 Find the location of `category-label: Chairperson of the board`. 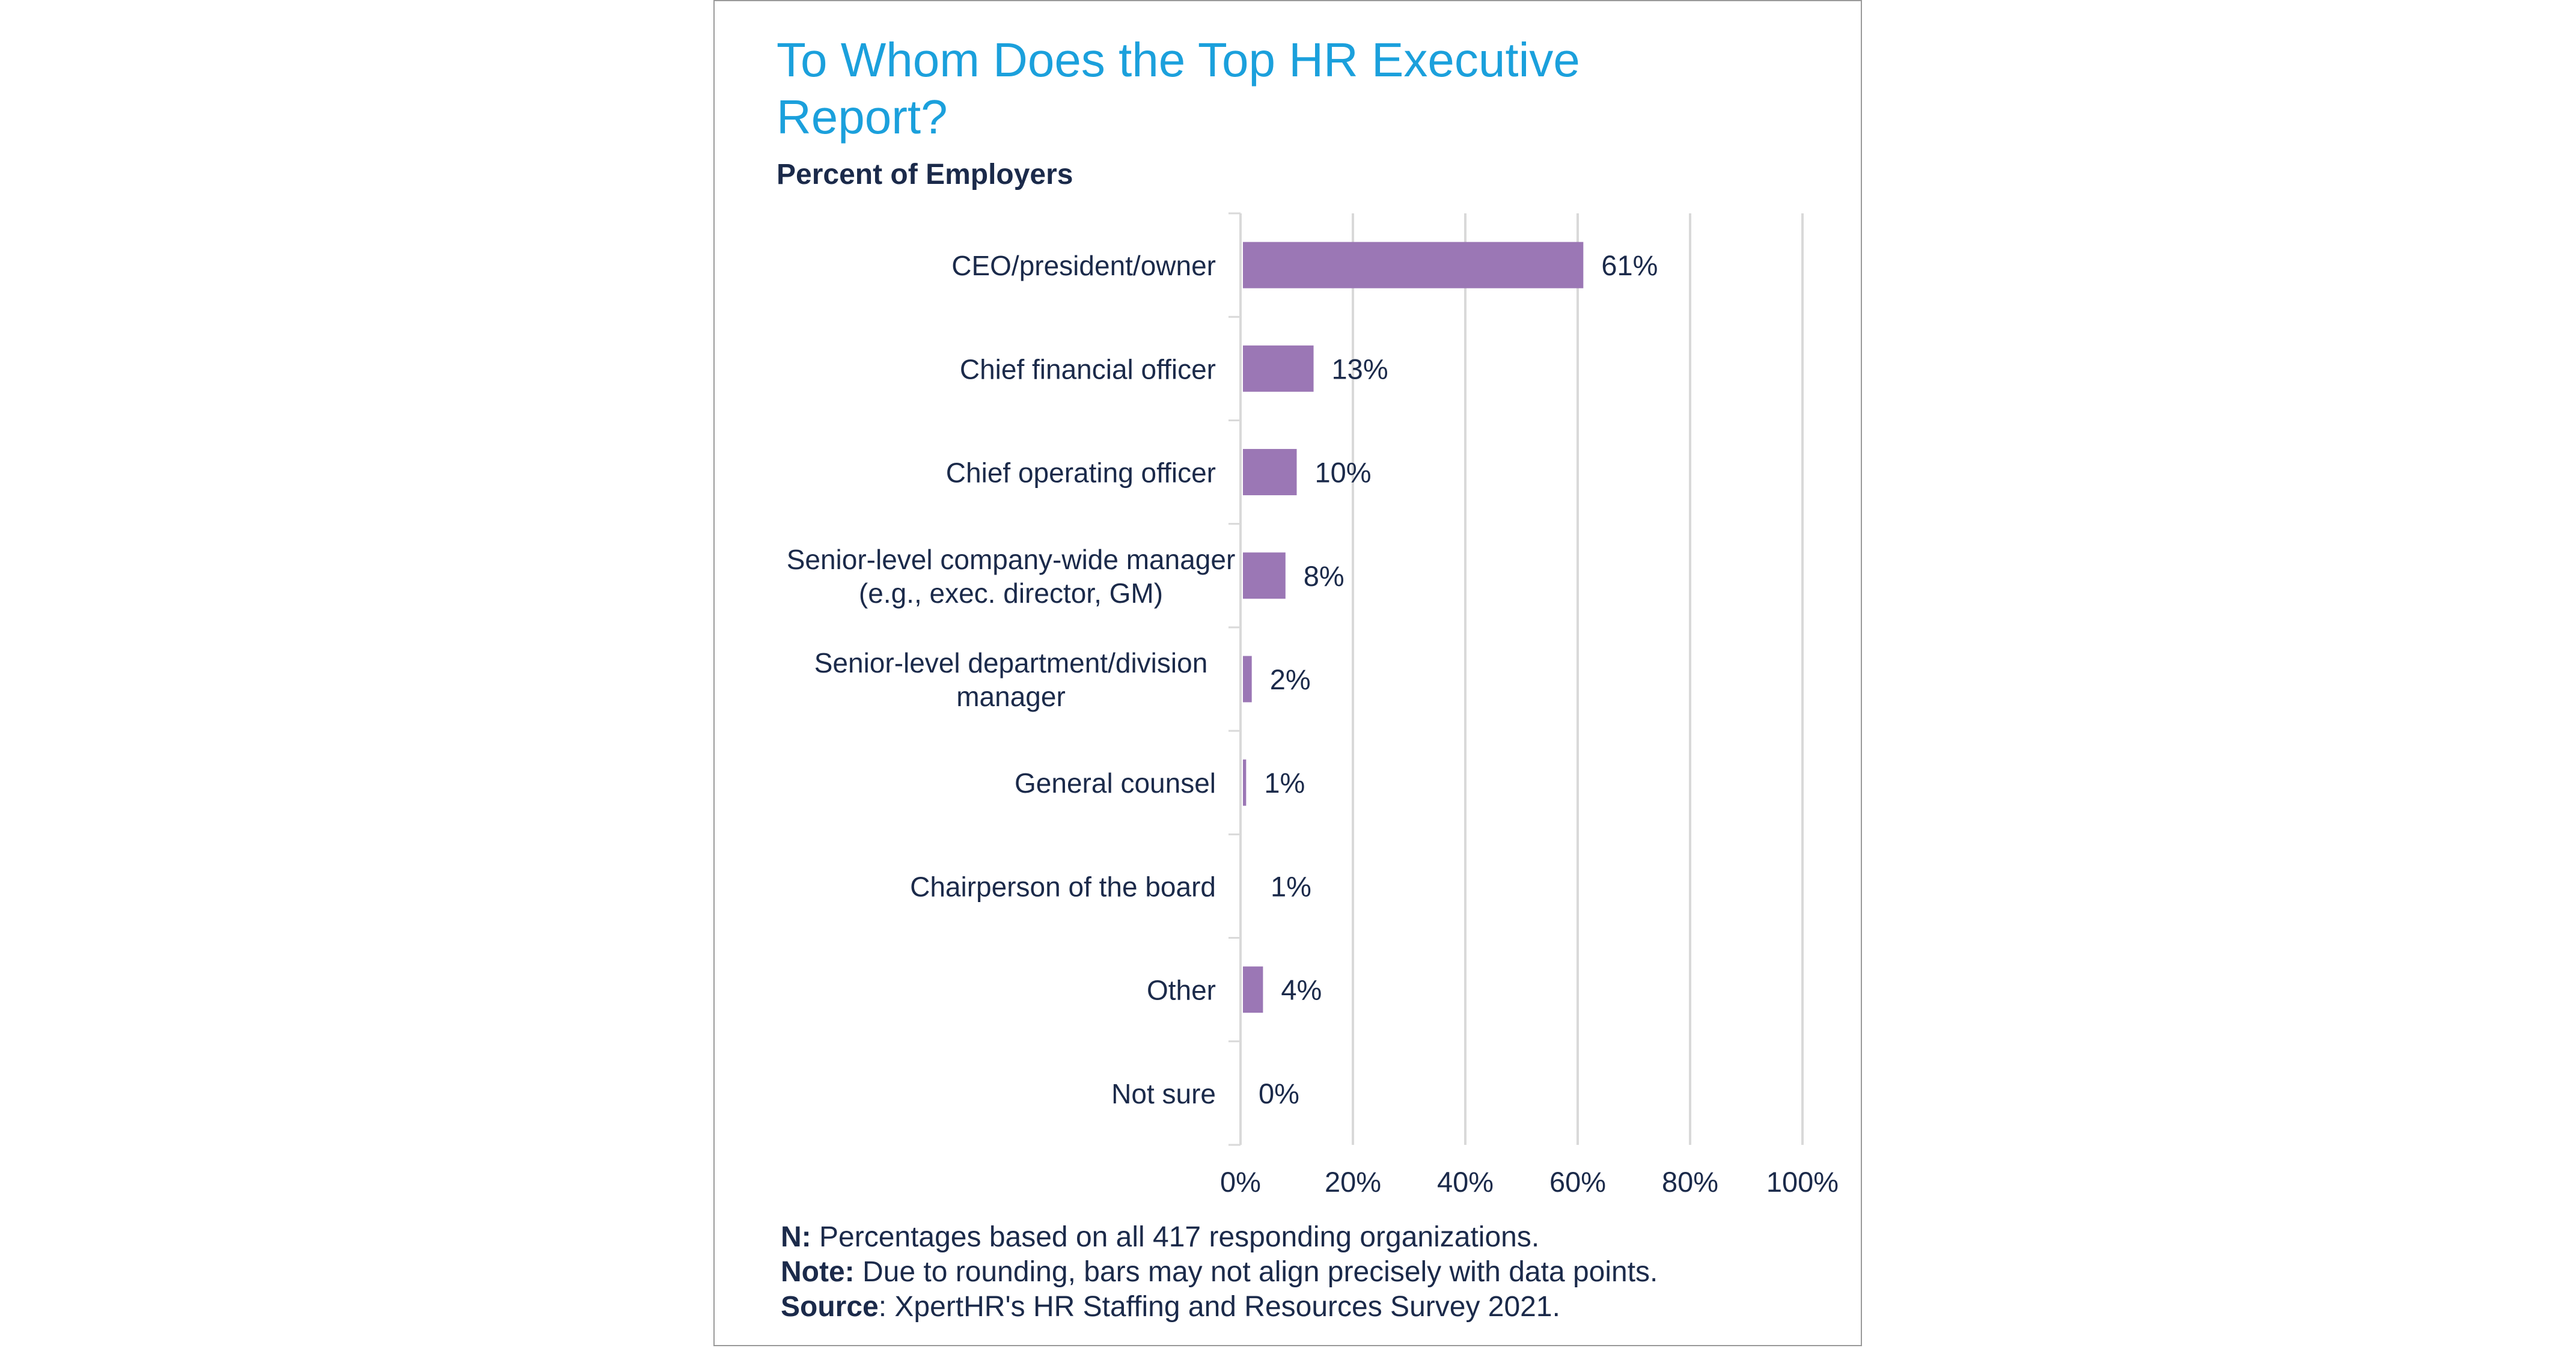

category-label: Chairperson of the board is located at coordinates (1063, 886).